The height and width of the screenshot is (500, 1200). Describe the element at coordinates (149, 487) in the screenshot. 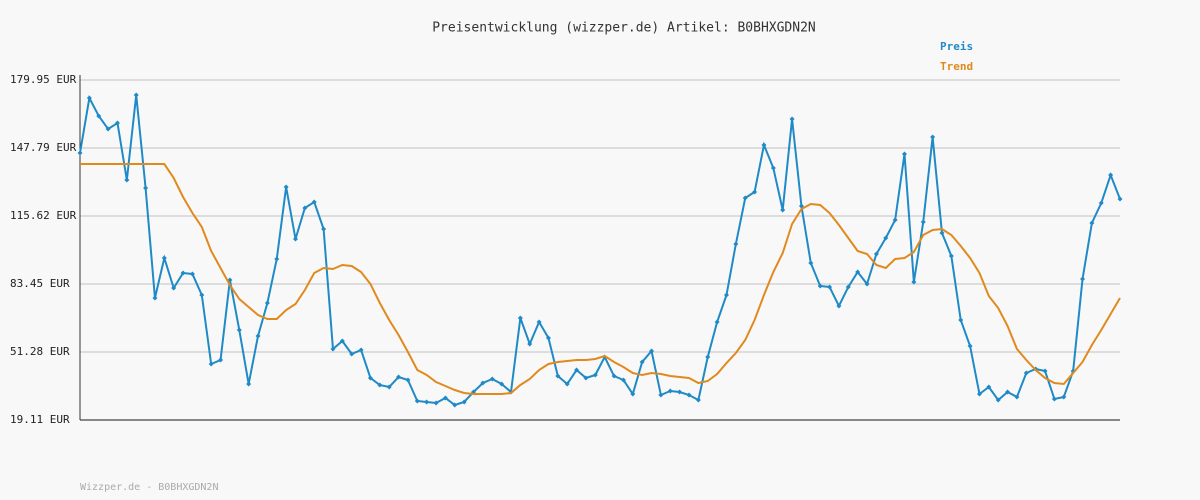

I see `footer: Wizzper.de - B0BHXGDN2N` at that location.